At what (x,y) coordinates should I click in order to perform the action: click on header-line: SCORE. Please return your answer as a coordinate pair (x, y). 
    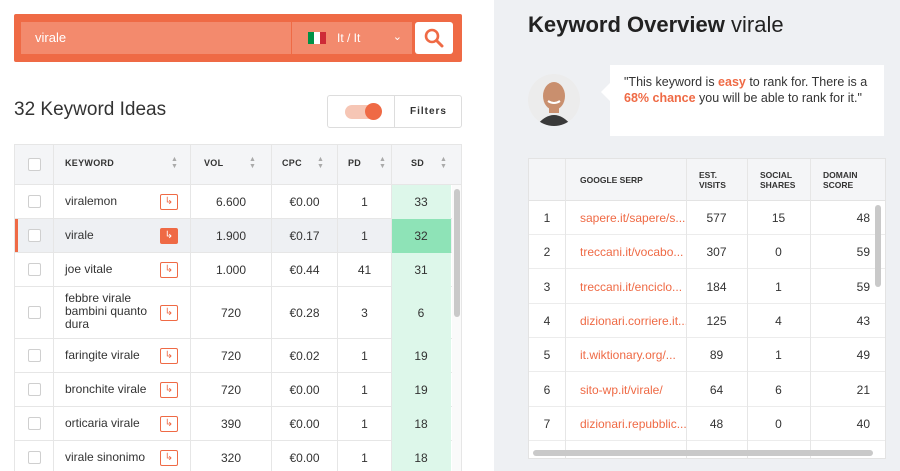
    Looking at the image, I should click on (838, 185).